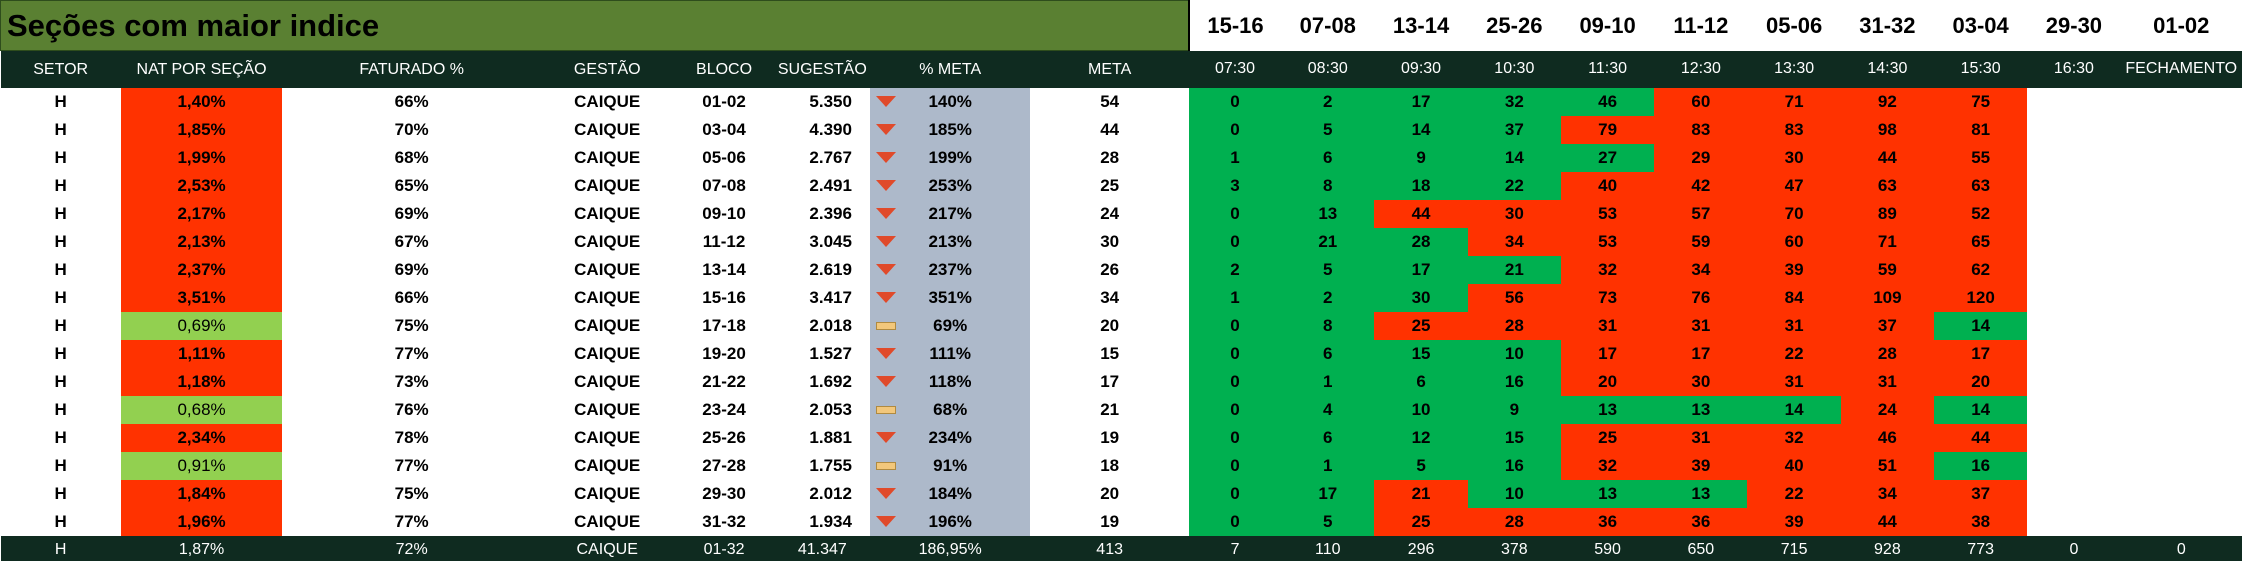 This screenshot has height=561, width=2242. Describe the element at coordinates (1110, 297) in the screenshot. I see `cell-meta: 34` at that location.